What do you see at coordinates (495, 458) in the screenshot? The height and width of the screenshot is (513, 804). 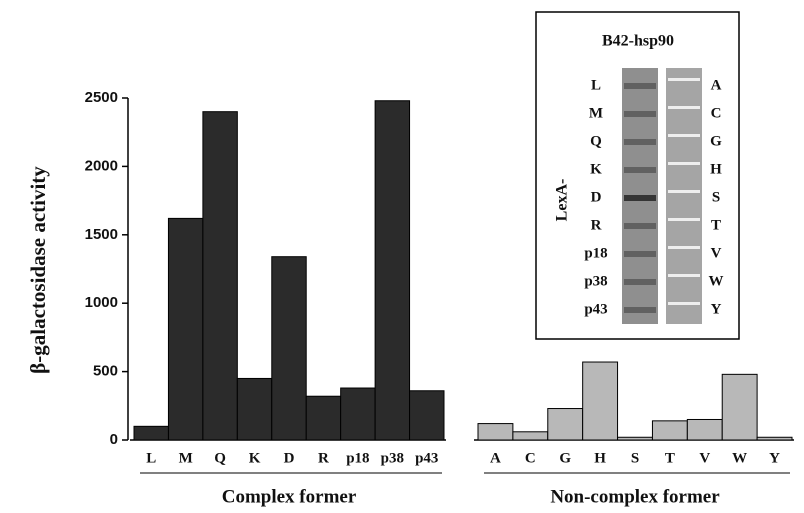 I see `x-tick-label: A` at bounding box center [495, 458].